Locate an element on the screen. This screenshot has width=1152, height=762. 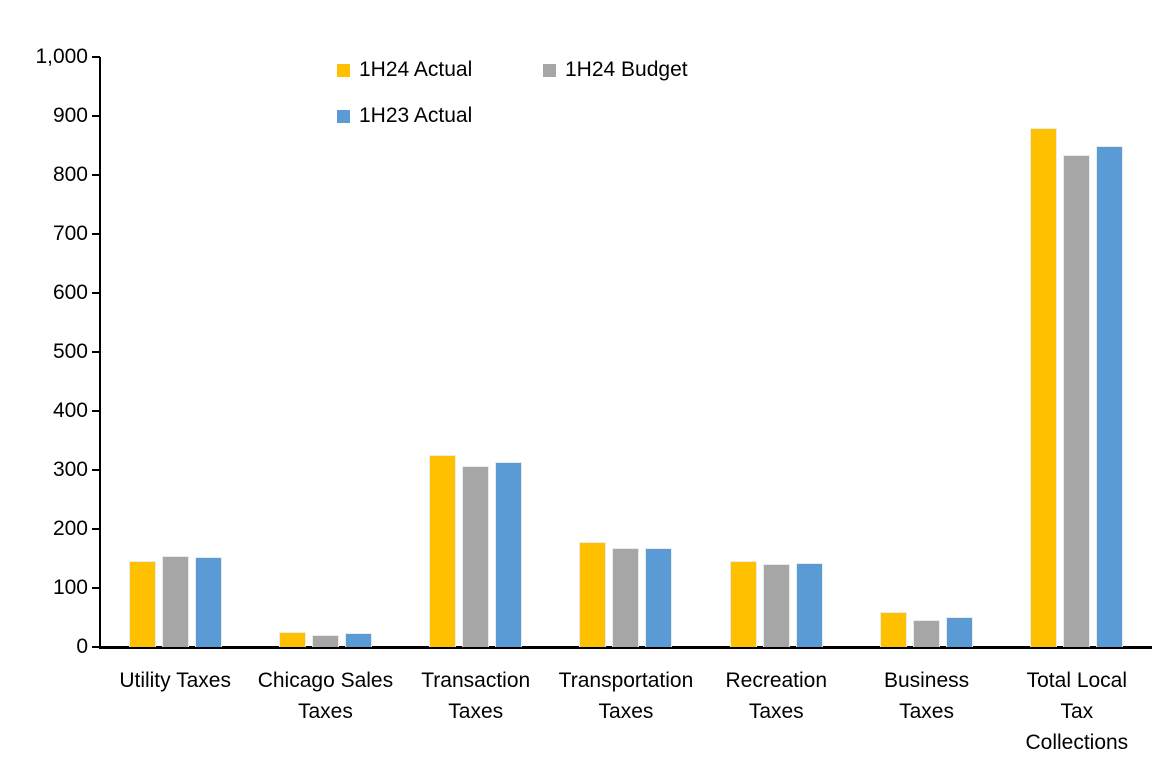
x-axis-line is located at coordinates (625, 647).